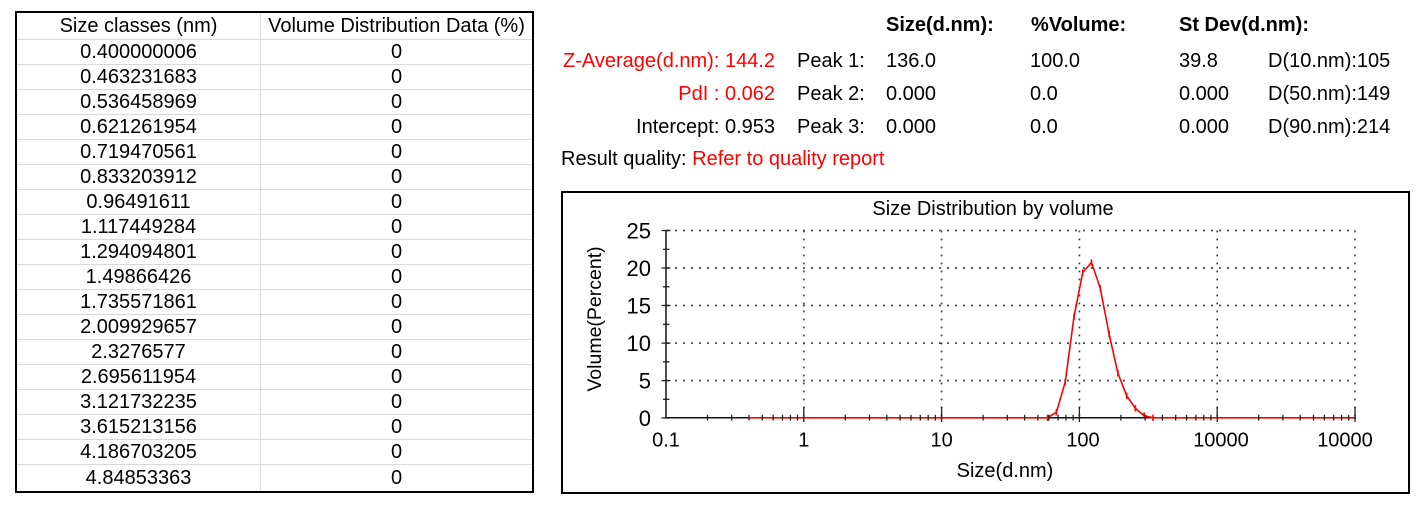  I want to click on svg-text: 20, so click(639, 268).